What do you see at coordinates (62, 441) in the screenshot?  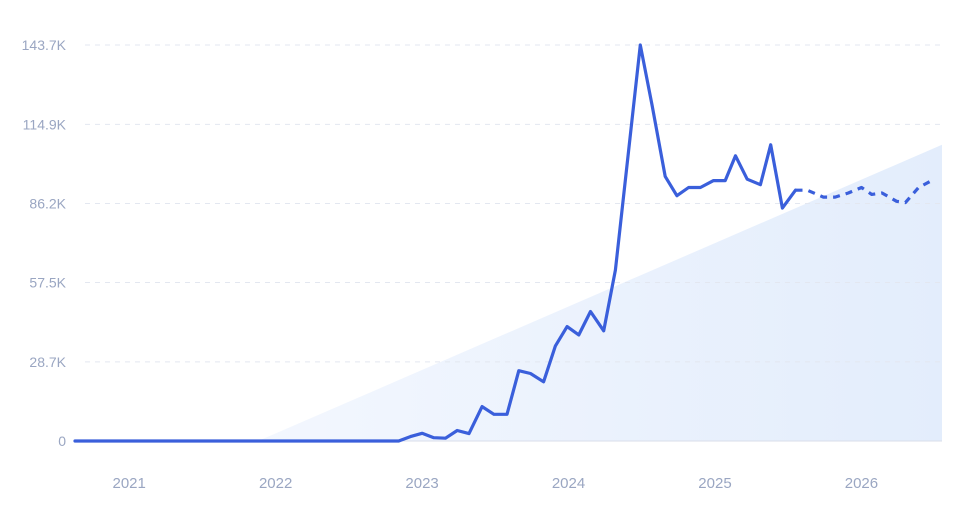 I see `y-tick-label: 0` at bounding box center [62, 441].